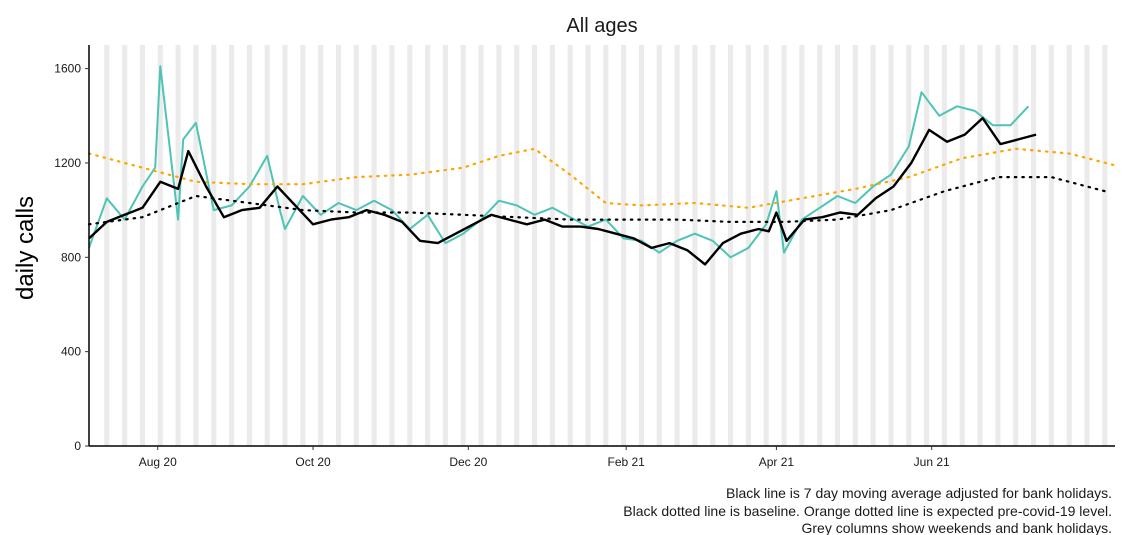 The image size is (1126, 535). I want to click on y-tick-label: 400, so click(71, 352).